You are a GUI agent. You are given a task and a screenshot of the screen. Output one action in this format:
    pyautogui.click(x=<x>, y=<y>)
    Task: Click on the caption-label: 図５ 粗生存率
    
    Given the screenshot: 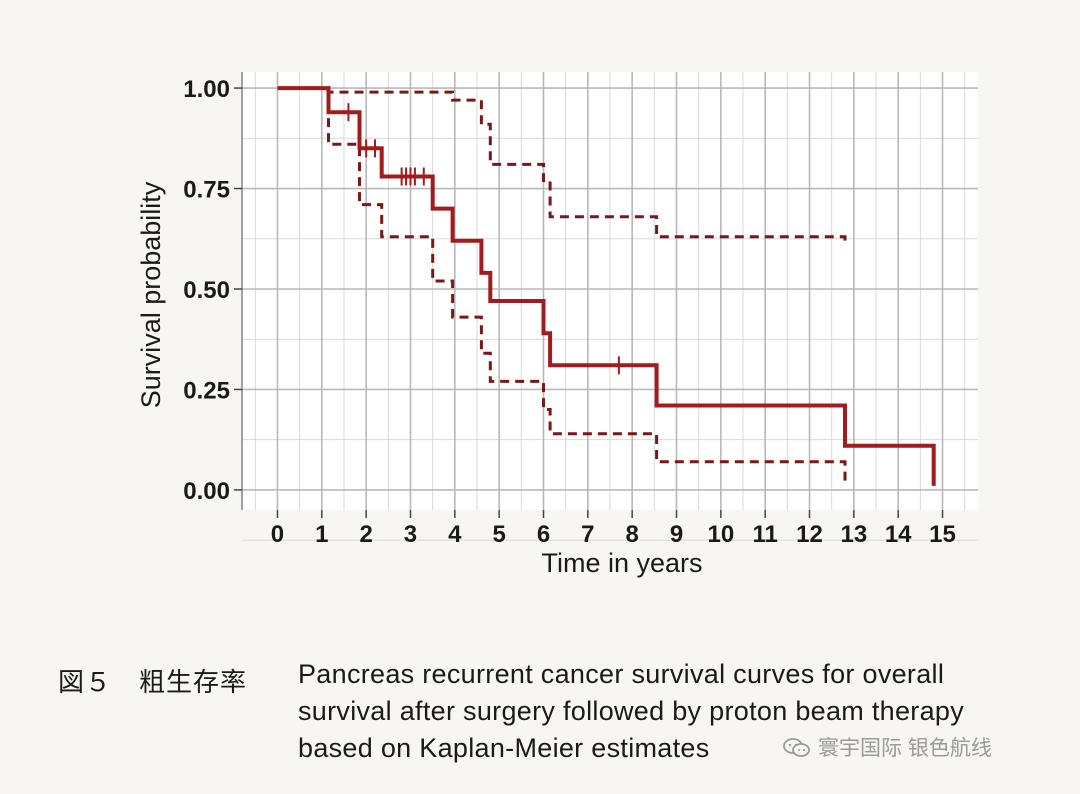 What is the action you would take?
    pyautogui.click(x=153, y=682)
    